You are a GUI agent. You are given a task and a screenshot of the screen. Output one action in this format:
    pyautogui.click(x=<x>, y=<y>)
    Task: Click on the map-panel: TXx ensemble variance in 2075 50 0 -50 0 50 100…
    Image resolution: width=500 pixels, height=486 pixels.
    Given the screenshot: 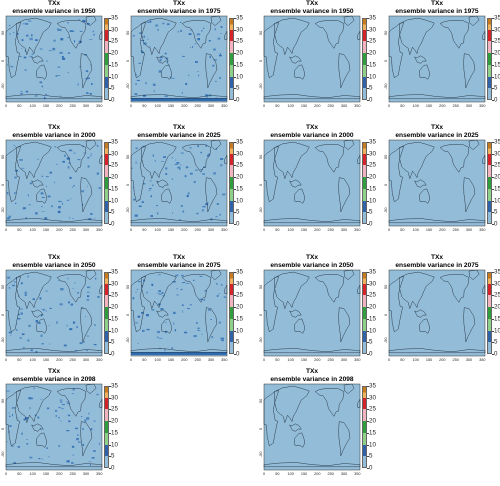 What is the action you would take?
    pyautogui.click(x=441, y=313)
    